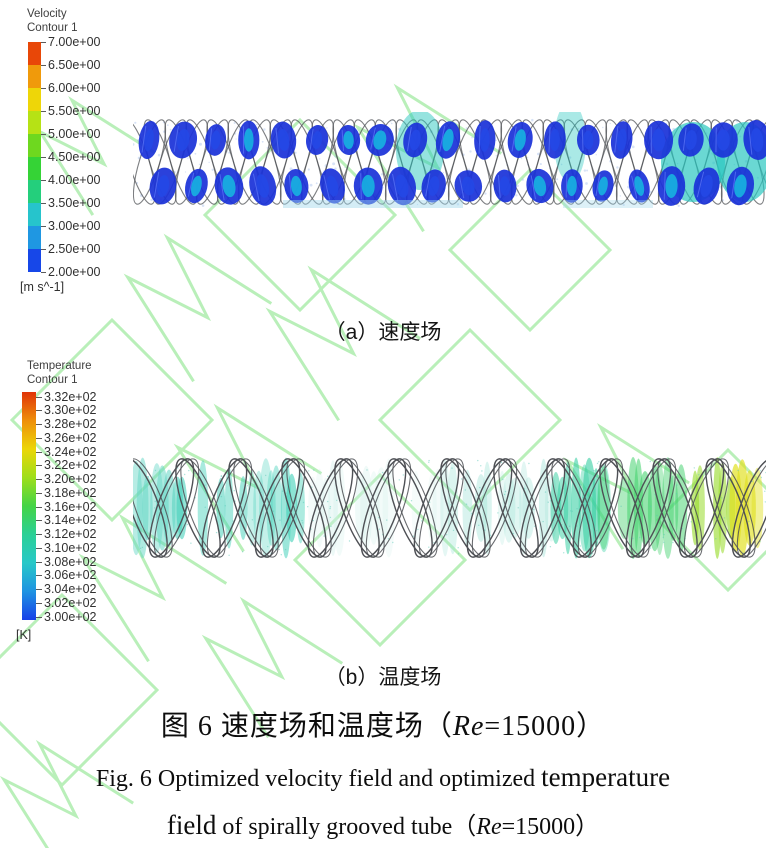 The width and height of the screenshot is (766, 848). Describe the element at coordinates (70, 271) in the screenshot. I see `colorbar-tick-label: 2.00e+00` at that location.